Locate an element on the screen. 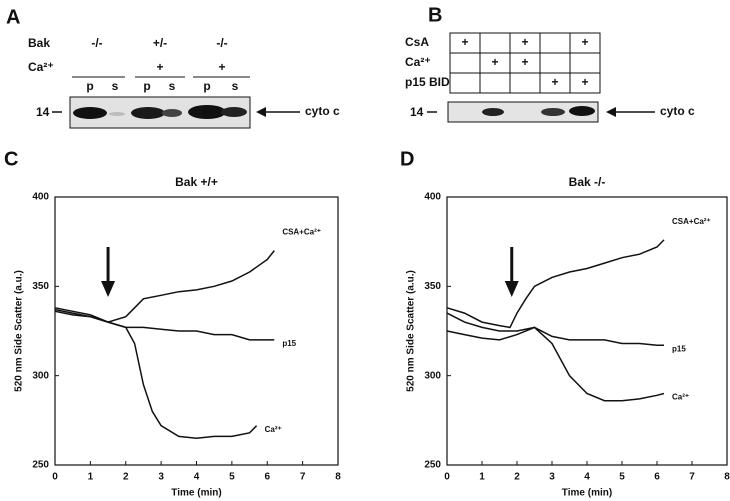  panel-letter: C is located at coordinates (11, 159).